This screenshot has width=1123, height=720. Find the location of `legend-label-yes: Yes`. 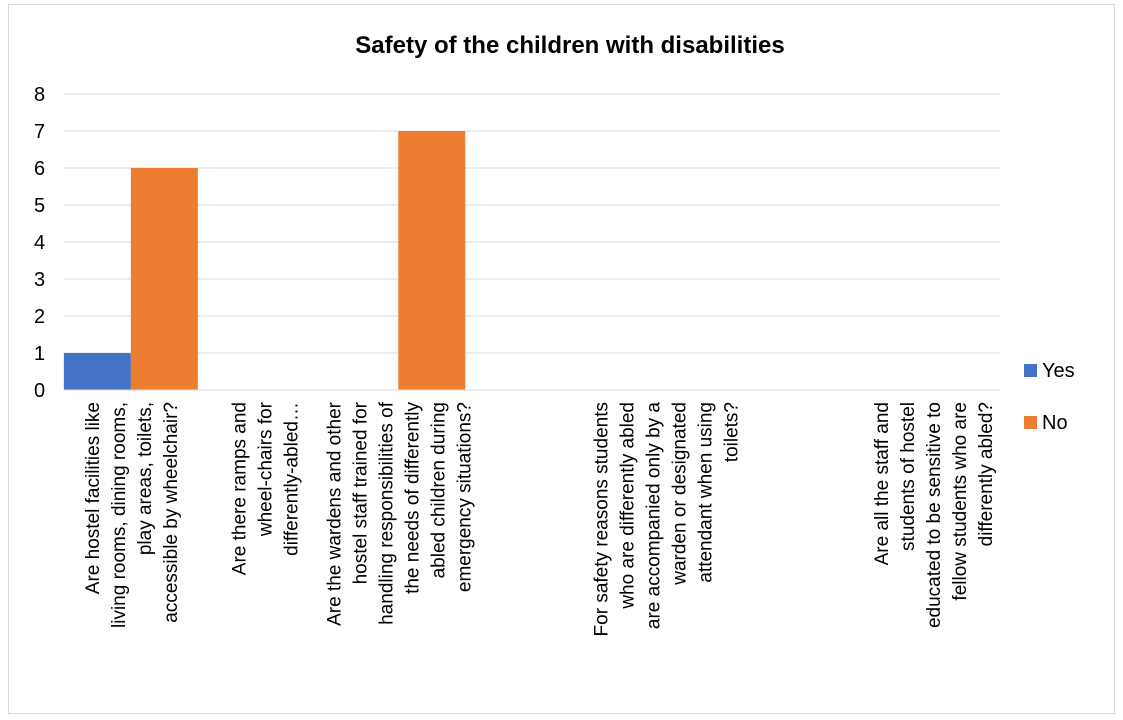

legend-label-yes: Yes is located at coordinates (1058, 371).